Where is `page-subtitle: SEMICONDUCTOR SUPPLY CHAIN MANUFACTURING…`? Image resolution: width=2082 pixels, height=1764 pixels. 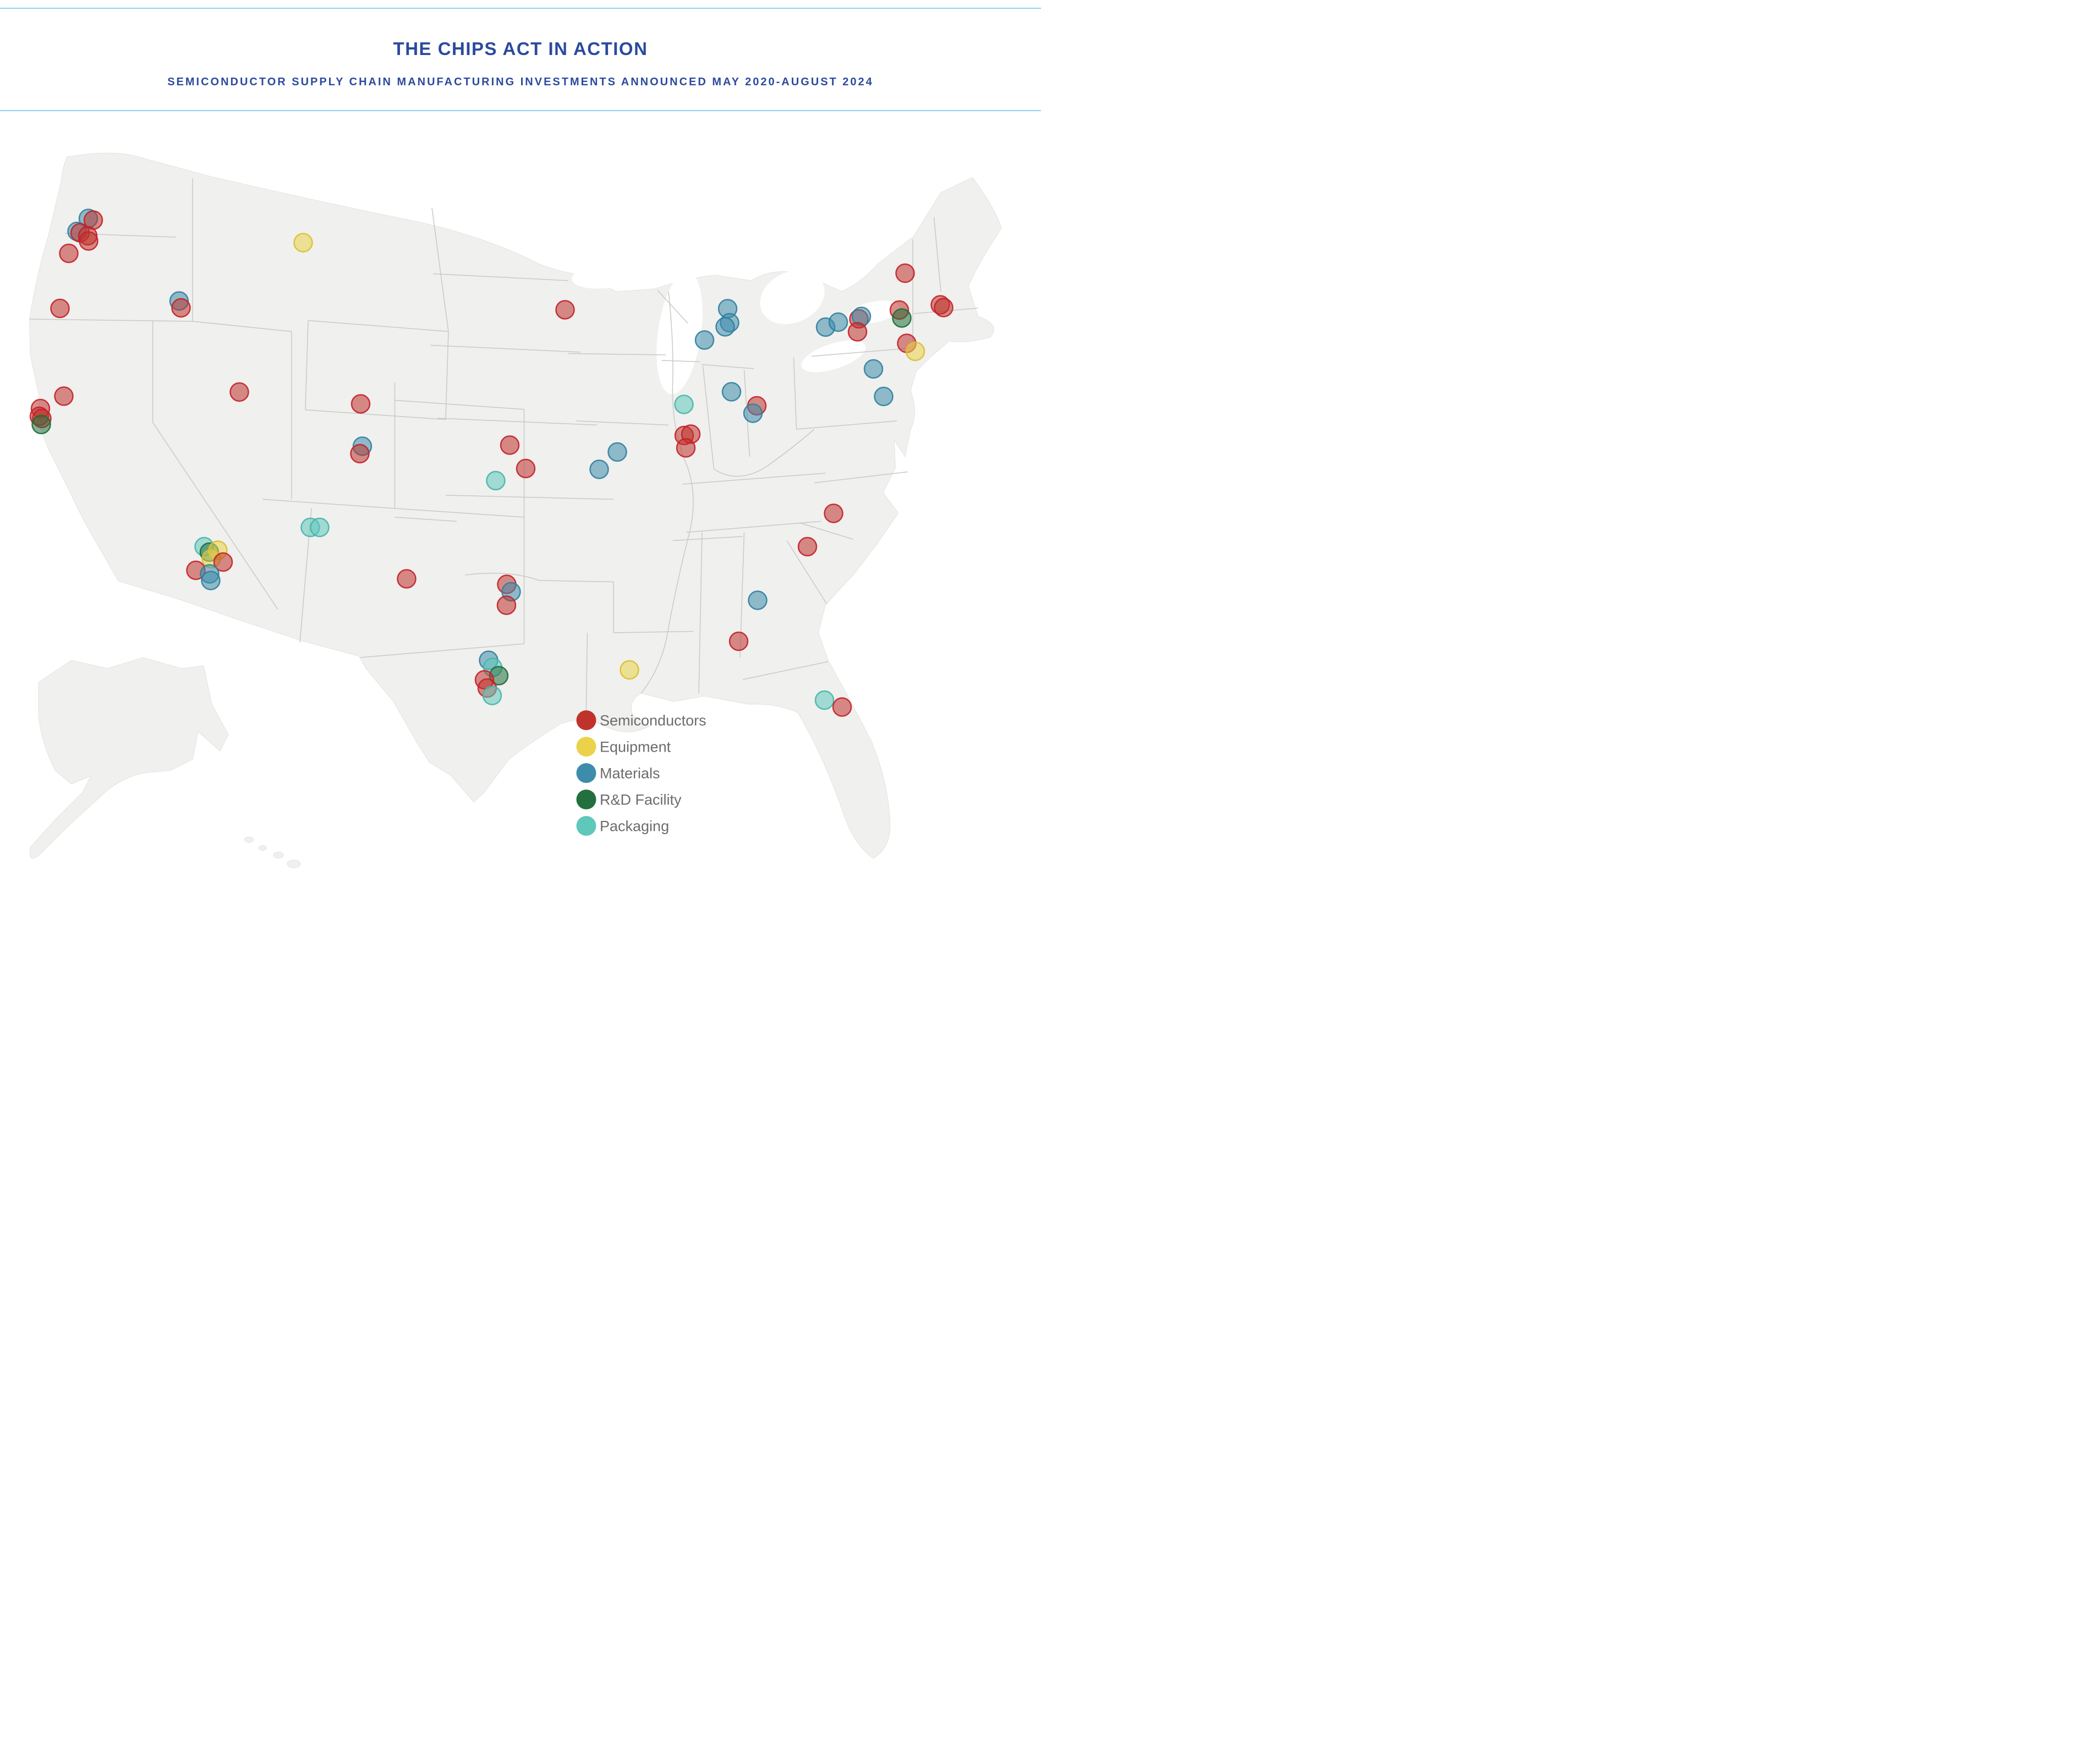 page-subtitle: SEMICONDUCTOR SUPPLY CHAIN MANUFACTURING… is located at coordinates (520, 82).